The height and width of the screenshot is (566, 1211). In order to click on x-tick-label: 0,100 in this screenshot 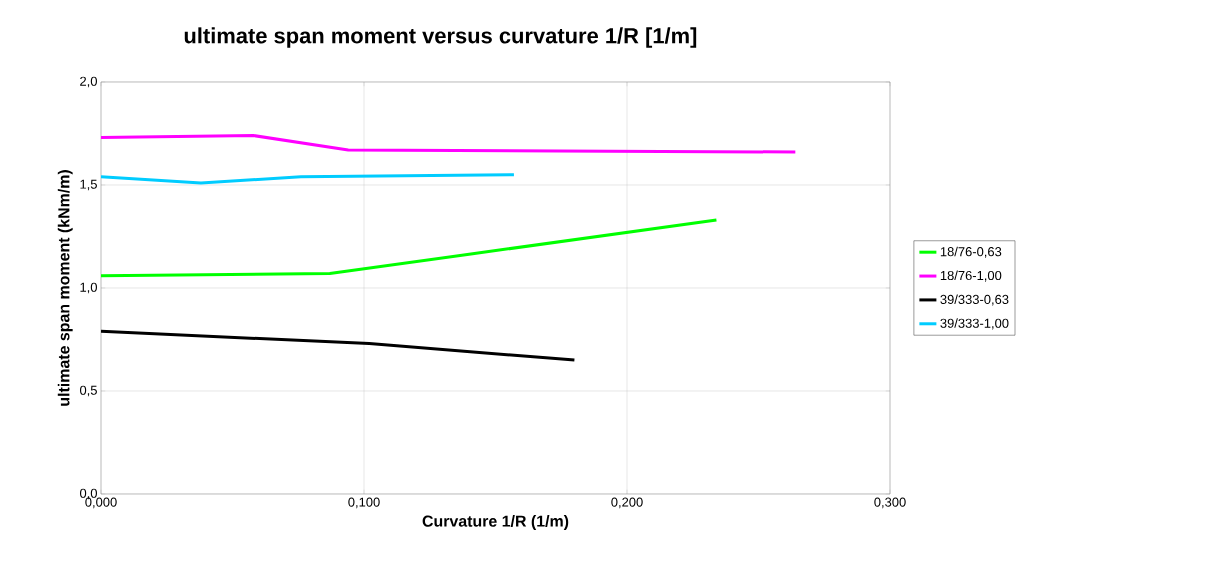, I will do `click(364, 503)`.